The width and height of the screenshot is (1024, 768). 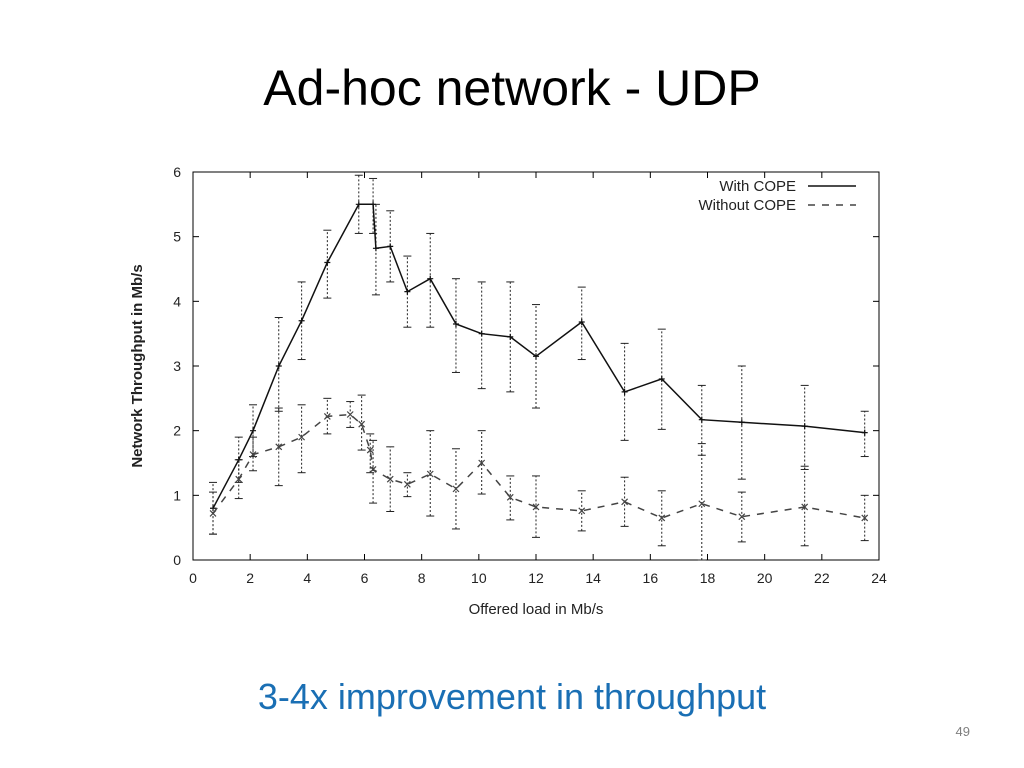 I want to click on slide-caption: 3-4x improvement in throughput, so click(x=512, y=696).